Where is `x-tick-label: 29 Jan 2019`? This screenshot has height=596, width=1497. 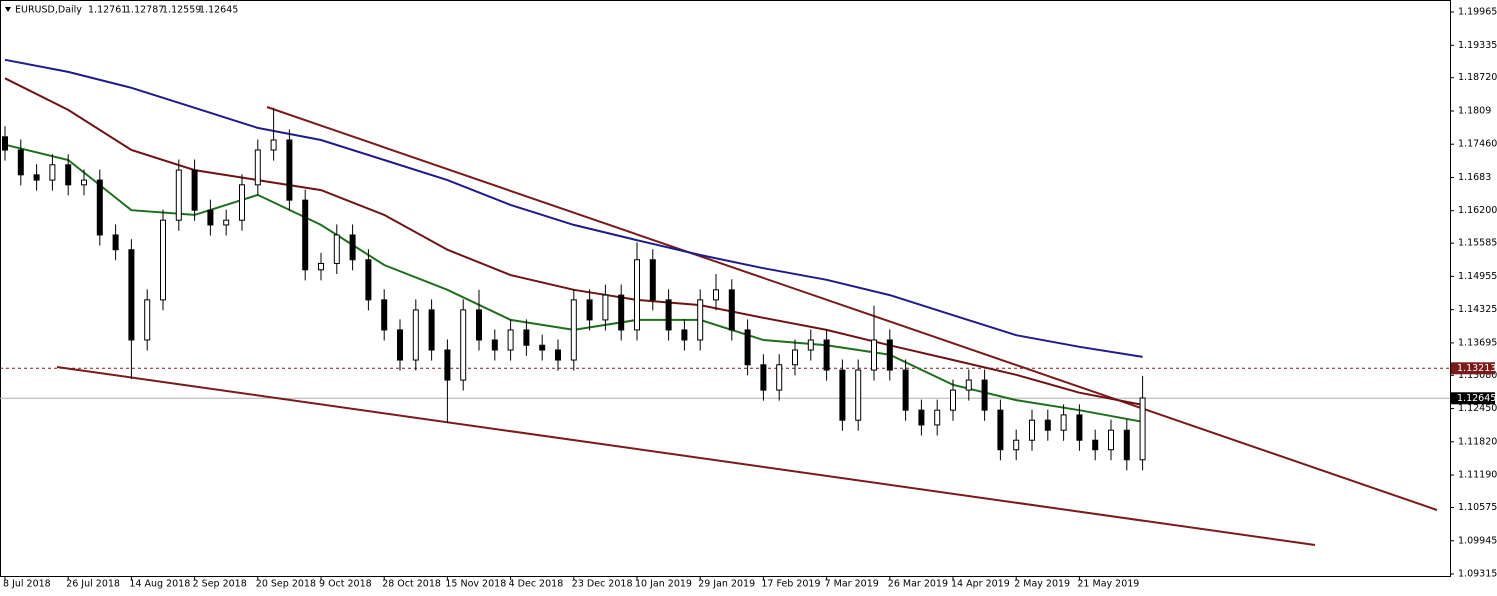 x-tick-label: 29 Jan 2019 is located at coordinates (726, 584).